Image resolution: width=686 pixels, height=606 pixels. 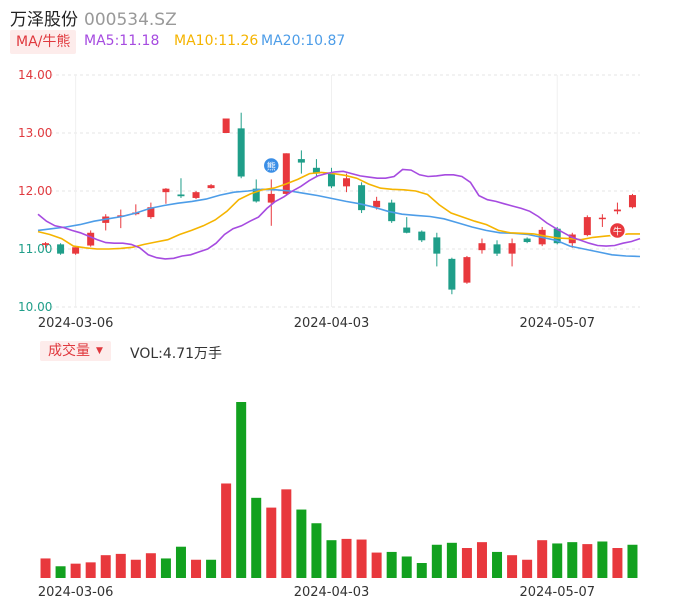 What do you see at coordinates (271, 166) in the screenshot?
I see `bear-icon-glyph: 熊` at bounding box center [271, 166].